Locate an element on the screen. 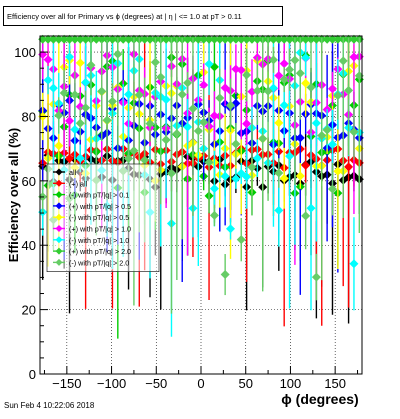 The image size is (400, 419). x-tick-label: −50 is located at coordinates (156, 383).